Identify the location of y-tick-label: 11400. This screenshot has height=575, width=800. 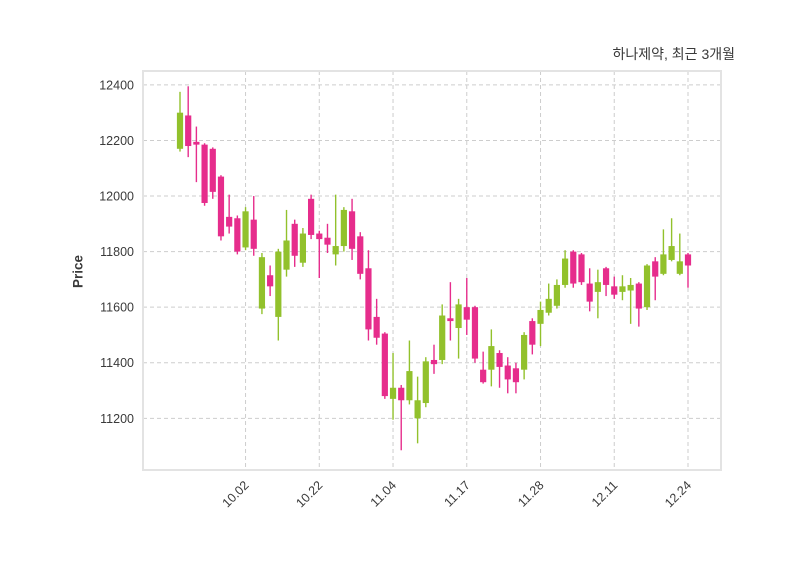
(117, 363).